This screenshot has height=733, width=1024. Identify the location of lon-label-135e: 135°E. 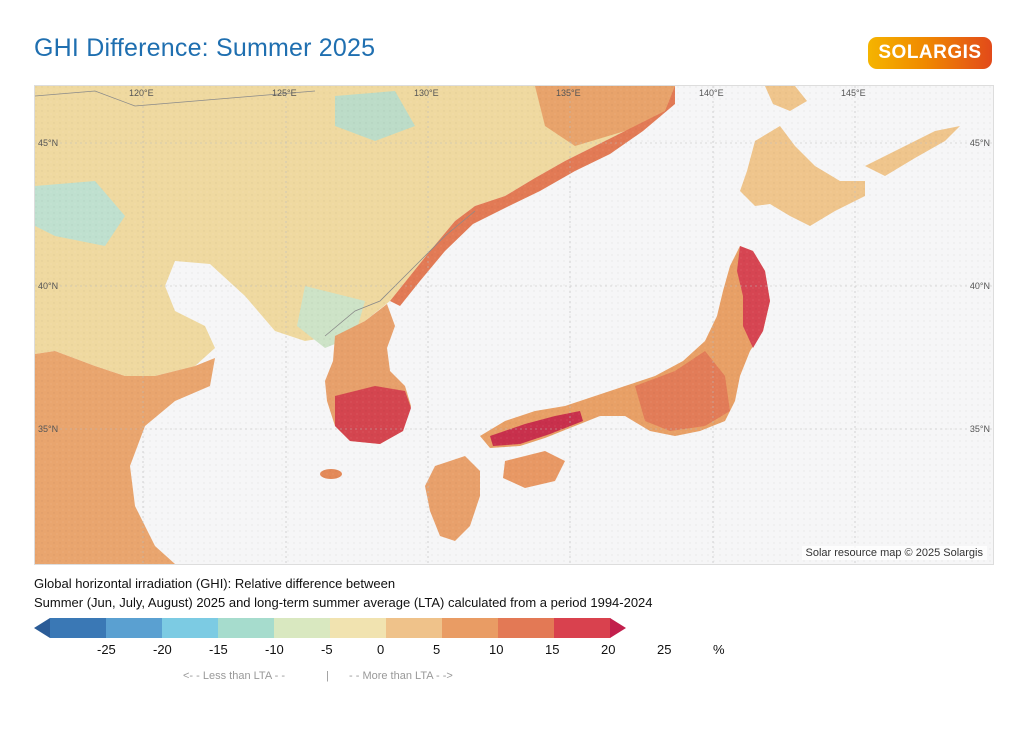
(568, 93).